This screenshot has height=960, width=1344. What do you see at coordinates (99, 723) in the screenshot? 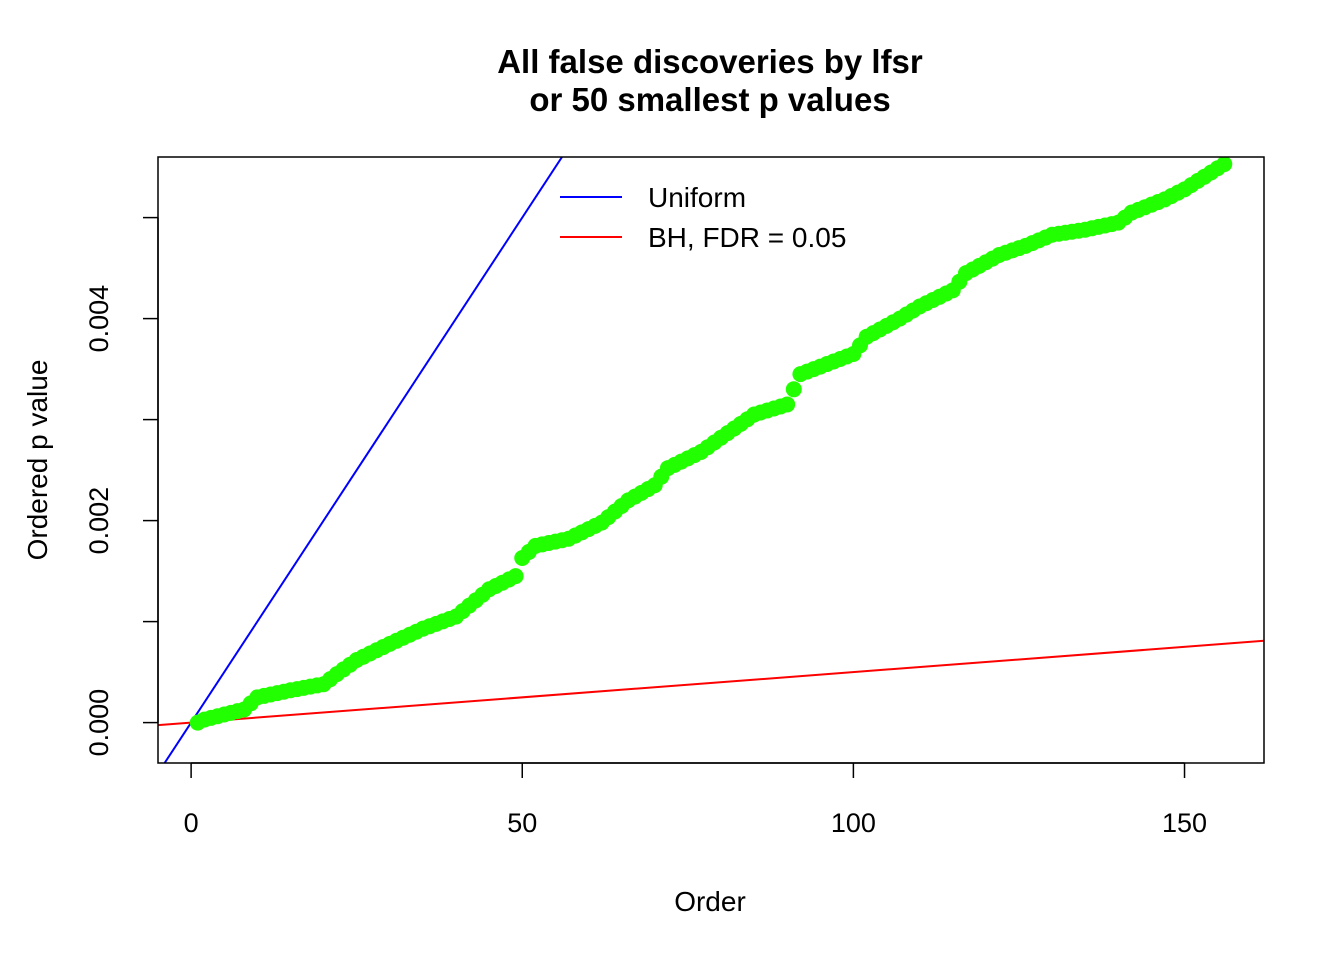
I see `y-tick-label: 0.000` at bounding box center [99, 723].